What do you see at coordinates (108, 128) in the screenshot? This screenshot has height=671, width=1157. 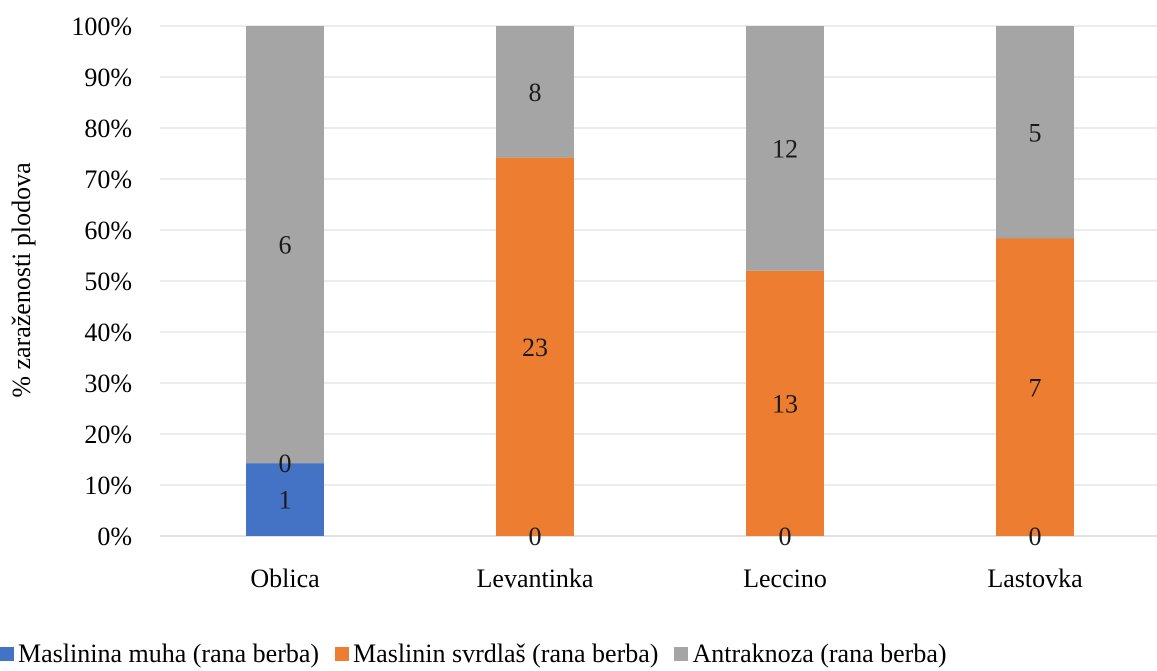 I see `y-tick-label: 80%` at bounding box center [108, 128].